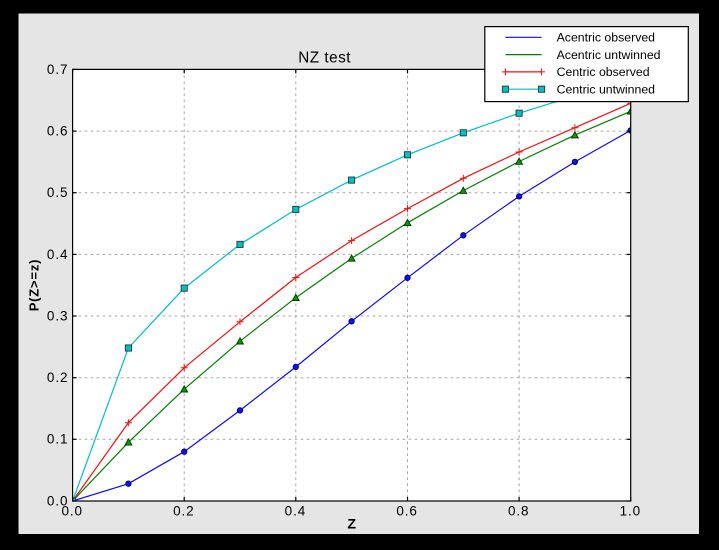 The width and height of the screenshot is (719, 550). Describe the element at coordinates (606, 89) in the screenshot. I see `svg-text: Centric untwinned` at that location.